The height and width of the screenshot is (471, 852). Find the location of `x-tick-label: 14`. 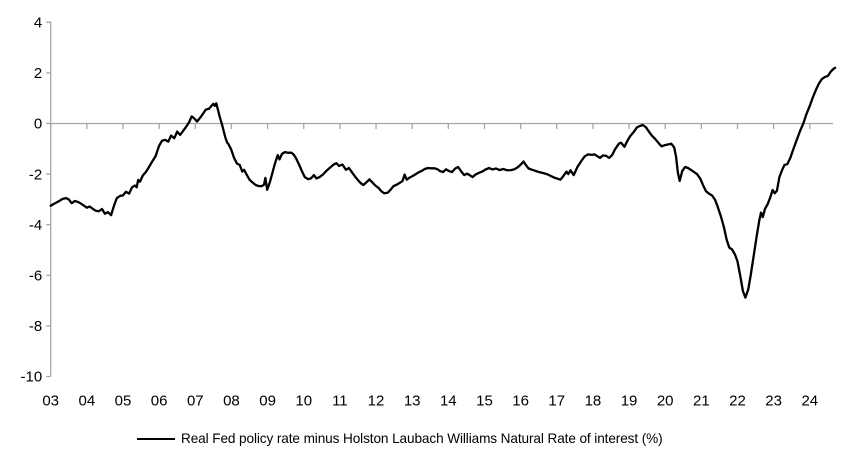

x-tick-label: 14 is located at coordinates (448, 401).